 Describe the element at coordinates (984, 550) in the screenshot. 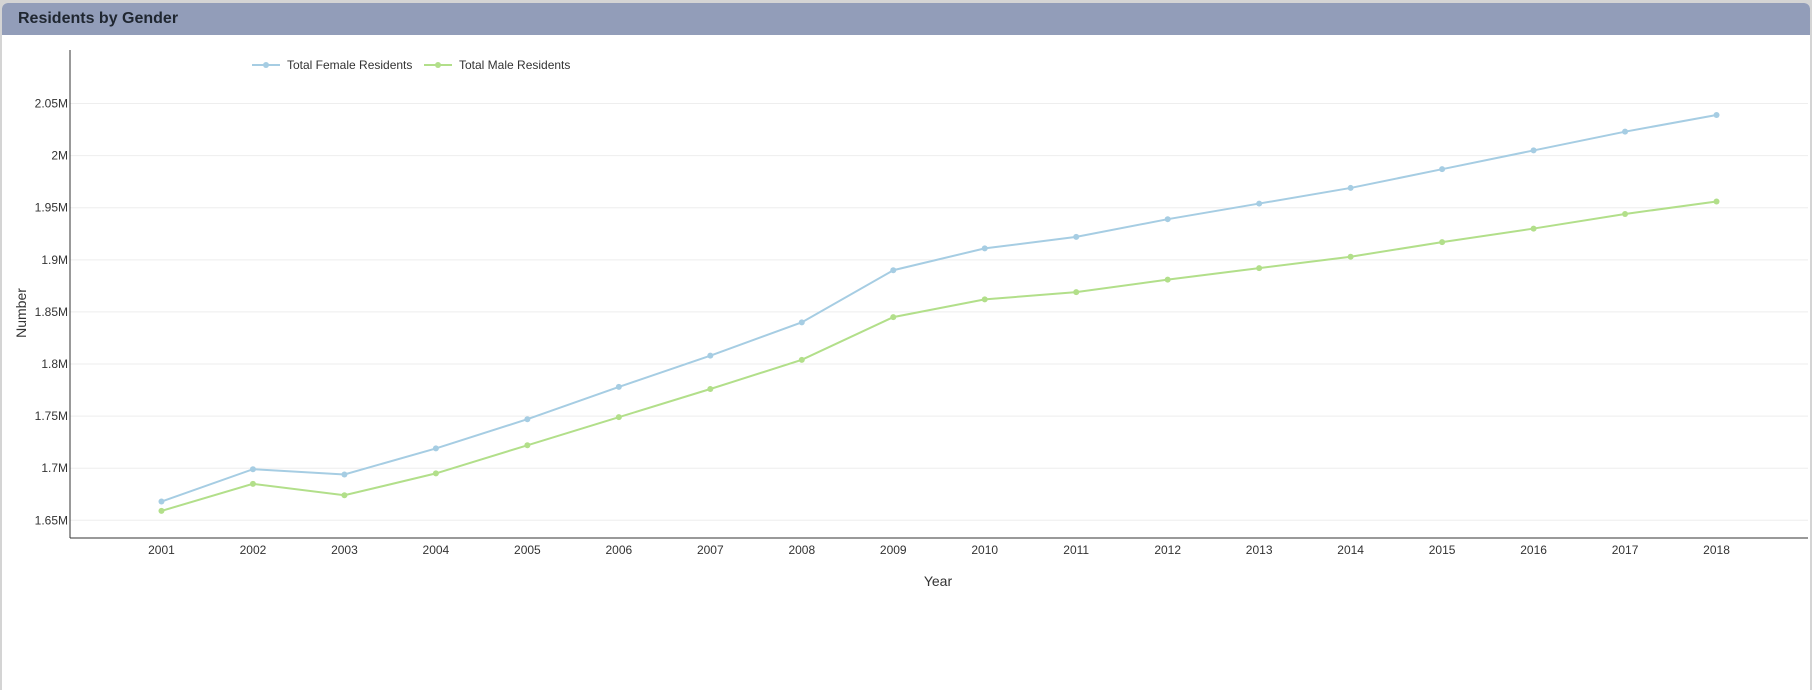

I see `x-tick-label: 2010` at that location.